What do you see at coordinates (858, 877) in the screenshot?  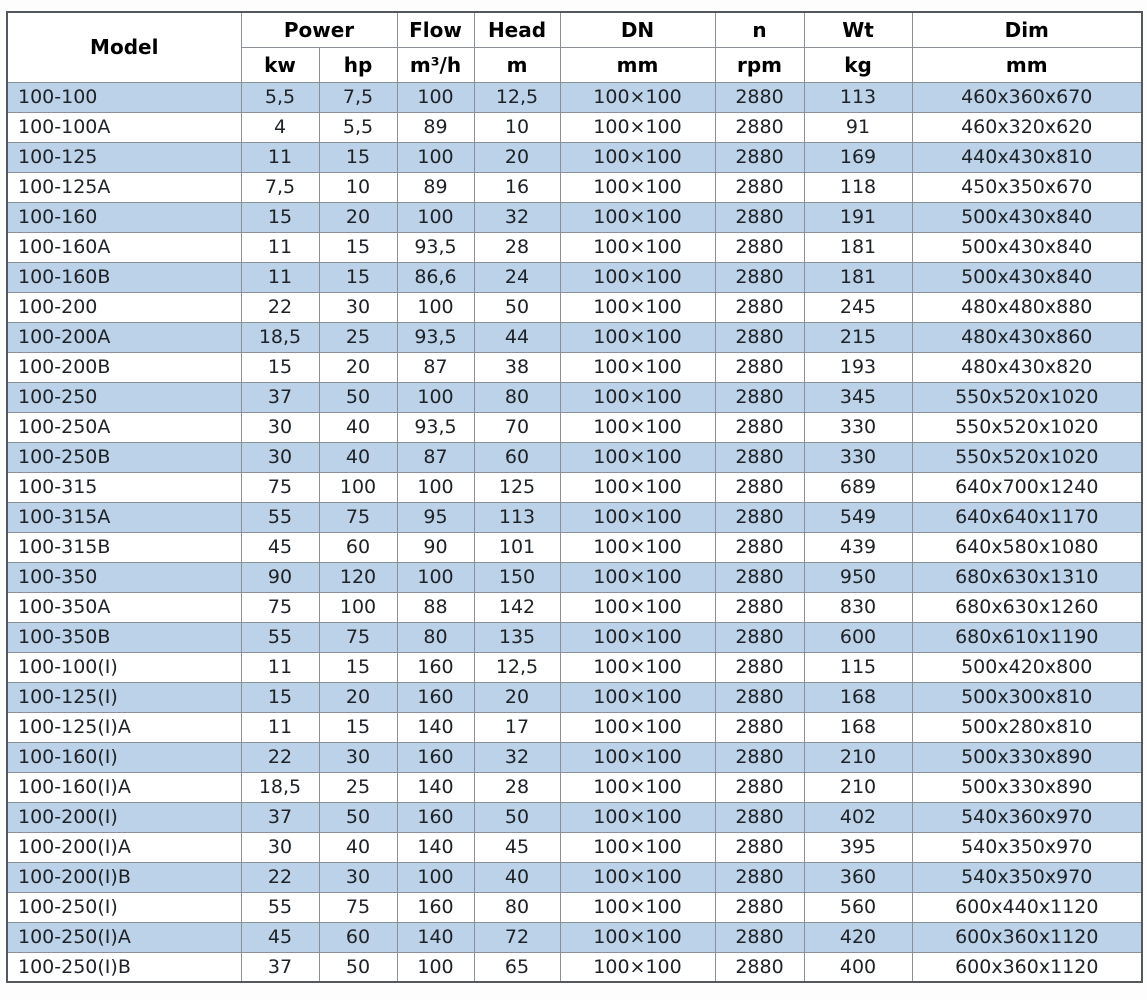 I see `cell-wt: 360` at bounding box center [858, 877].